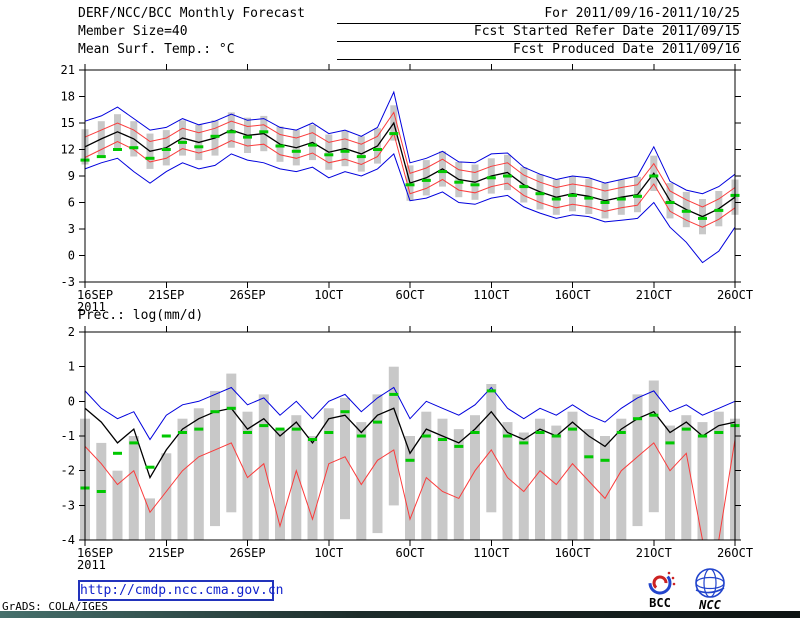 The image size is (800, 618). Describe the element at coordinates (181, 590) in the screenshot. I see `source-url-box: http://cmdp.ncc.cma.gov.cn` at that location.